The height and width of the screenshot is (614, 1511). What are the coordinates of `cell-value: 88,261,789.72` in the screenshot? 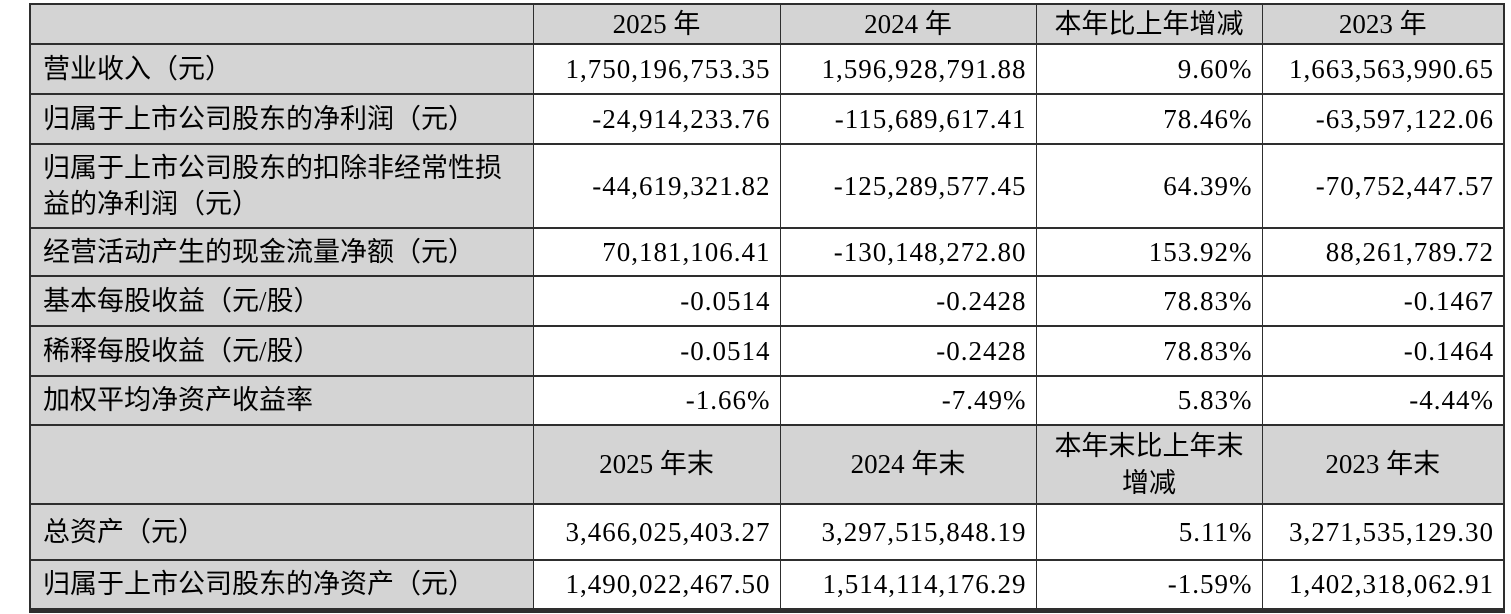 It's located at (1383, 252).